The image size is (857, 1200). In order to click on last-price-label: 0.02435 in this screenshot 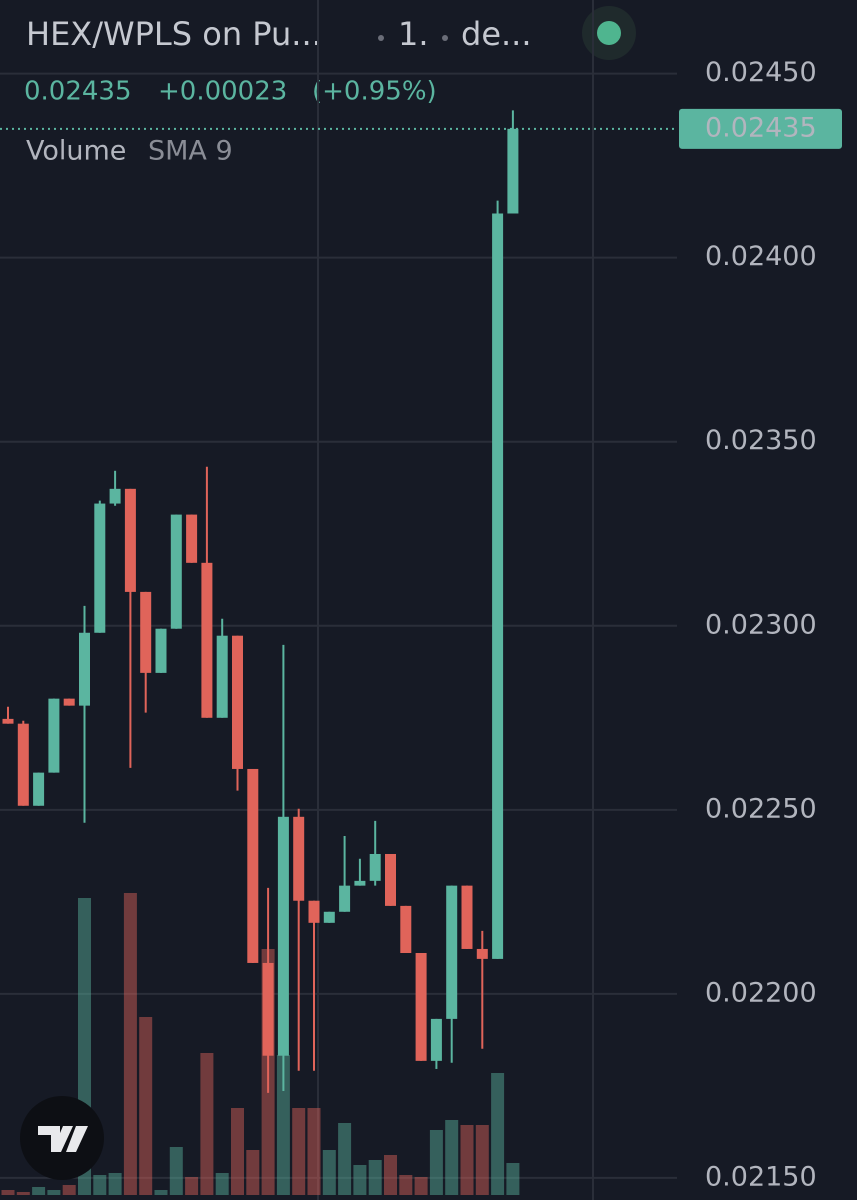, I will do `click(761, 127)`.